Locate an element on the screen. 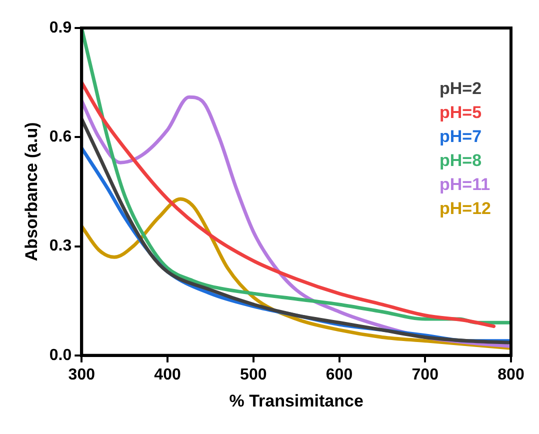 The width and height of the screenshot is (539, 434). y-tick-label: 0.9 is located at coordinates (60, 27).